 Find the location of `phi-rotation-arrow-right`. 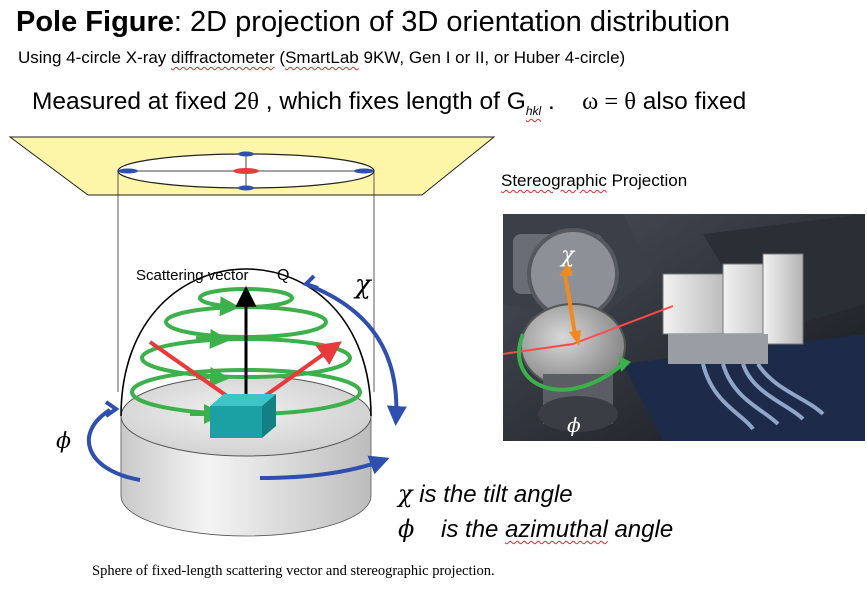

phi-rotation-arrow-right is located at coordinates (324, 467).